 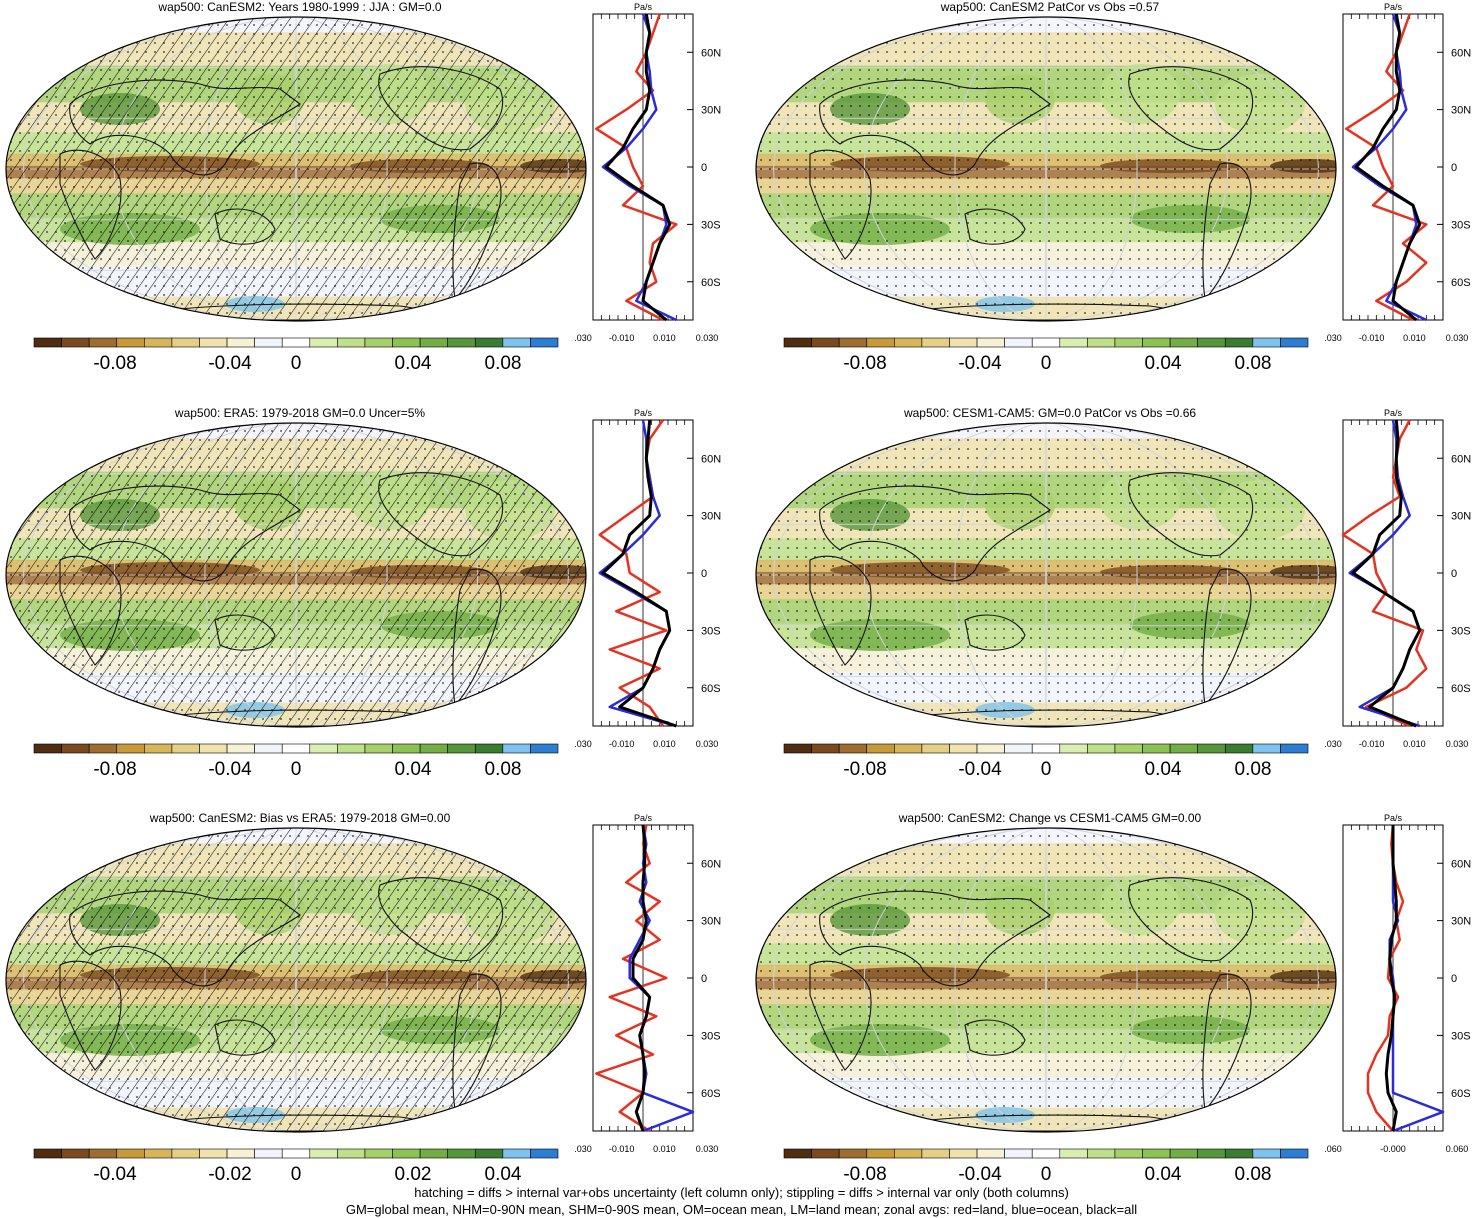 I want to click on profile-lat-tick: 60S, so click(x=711, y=689).